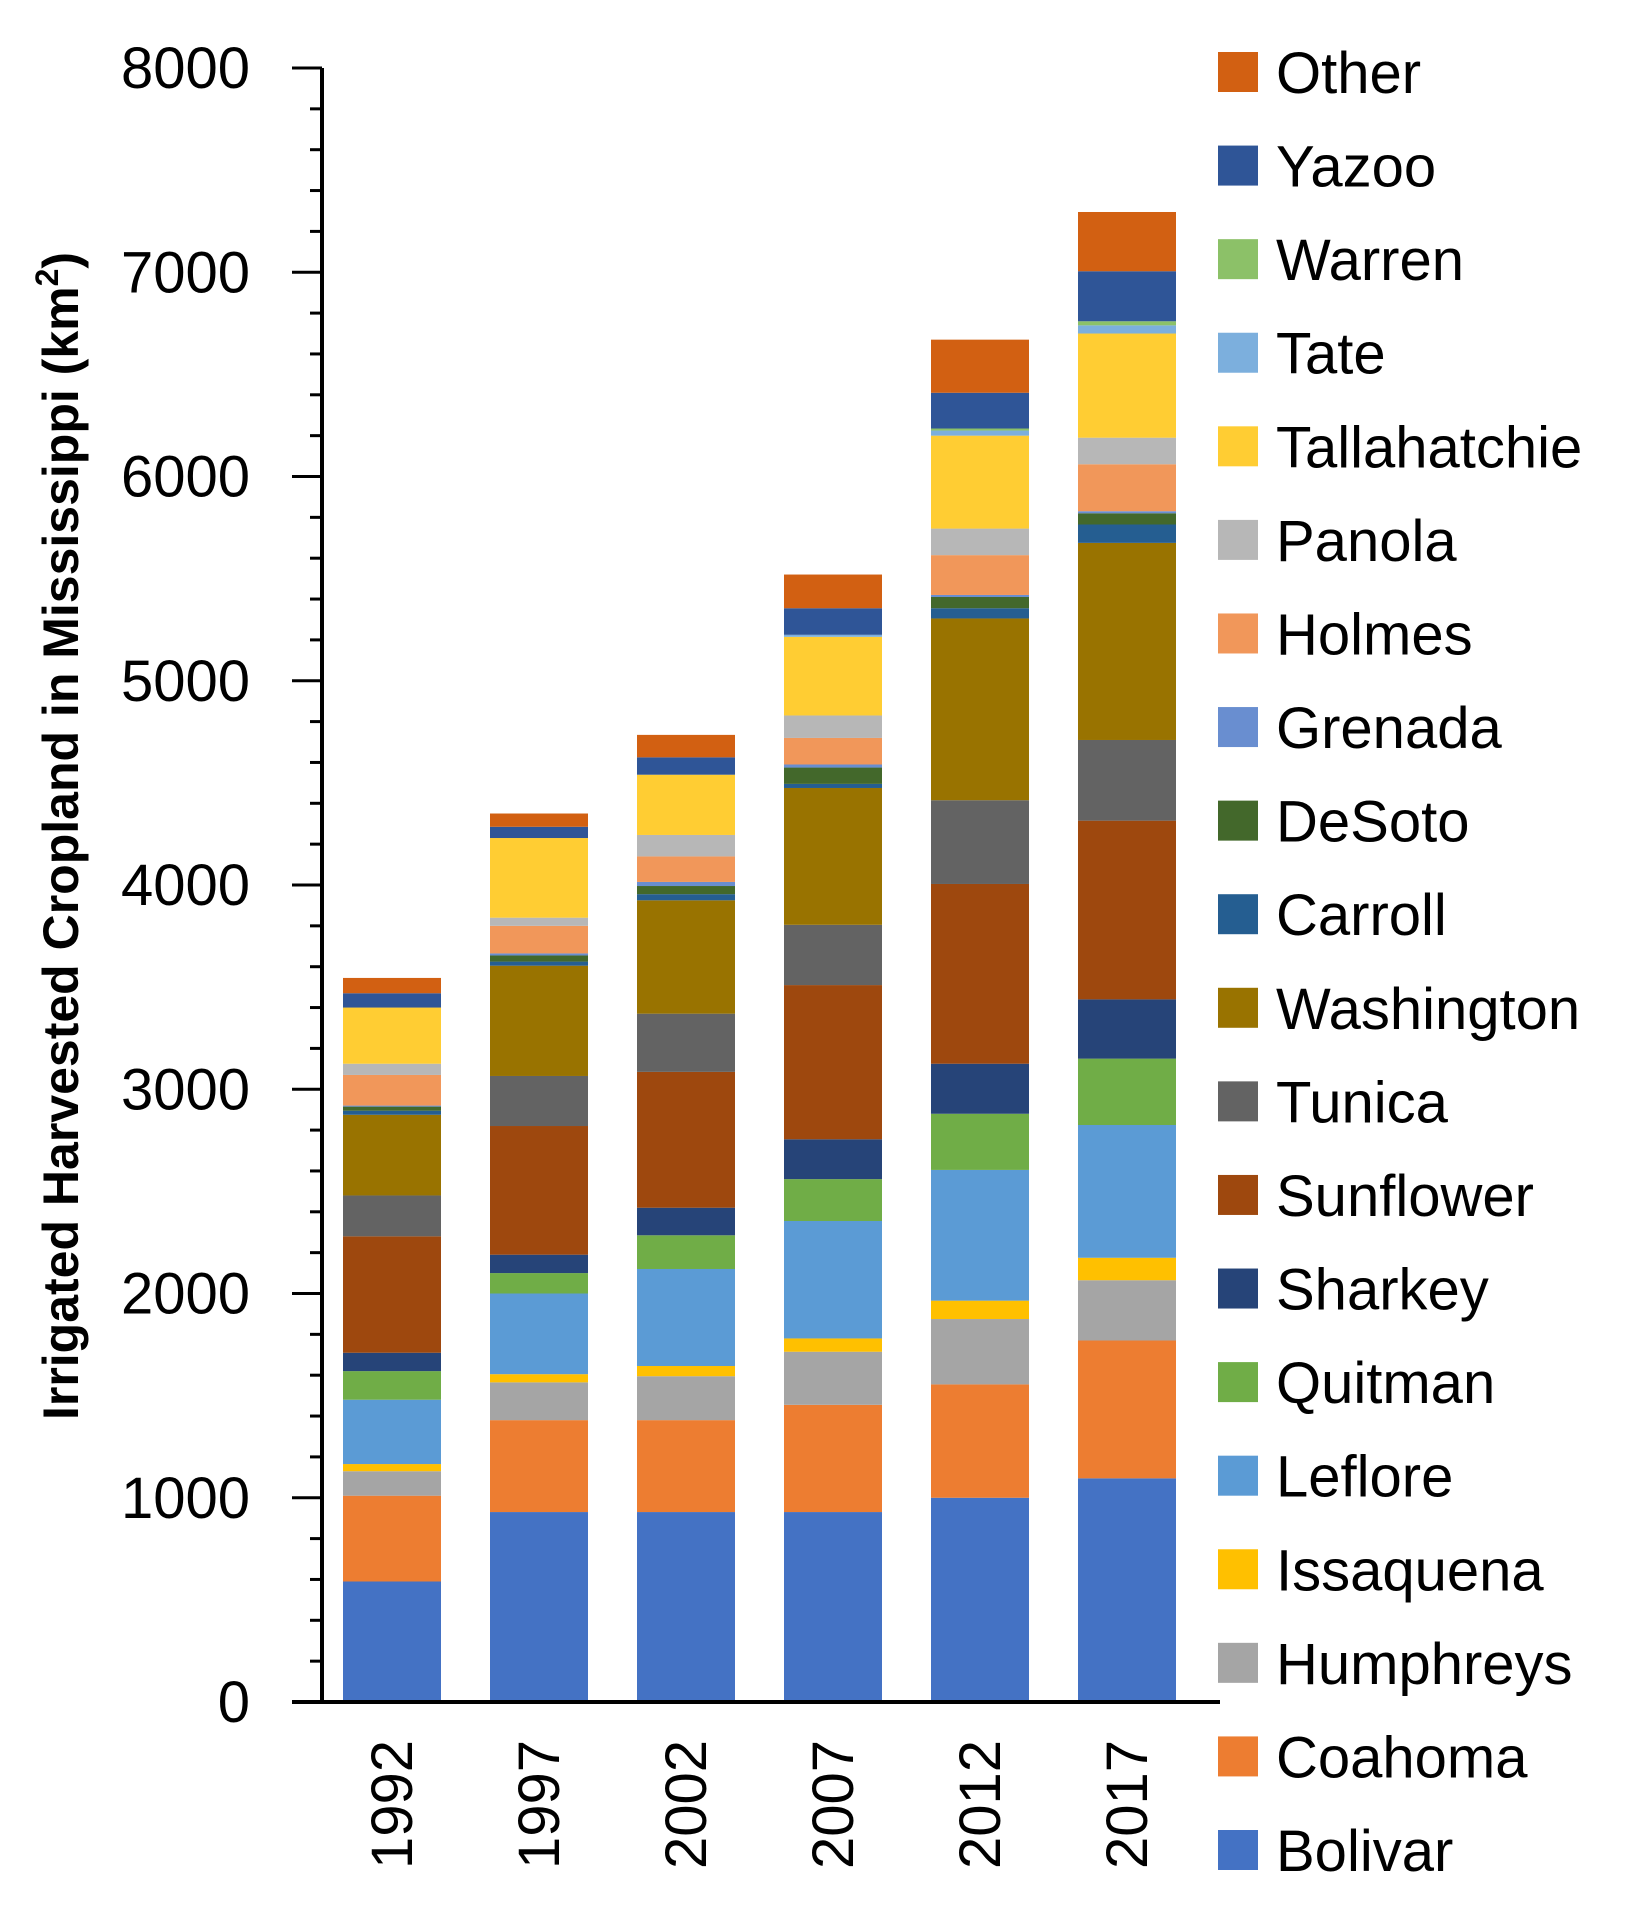 This screenshot has width=1644, height=1913. What do you see at coordinates (833, 1607) in the screenshot?
I see `bar-segment-bolivar-2007` at bounding box center [833, 1607].